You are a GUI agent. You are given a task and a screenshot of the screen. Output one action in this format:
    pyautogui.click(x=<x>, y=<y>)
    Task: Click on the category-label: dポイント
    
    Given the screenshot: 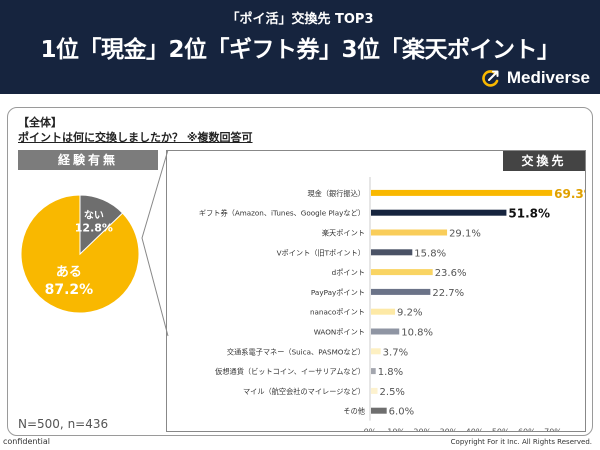 What is the action you would take?
    pyautogui.click(x=348, y=272)
    